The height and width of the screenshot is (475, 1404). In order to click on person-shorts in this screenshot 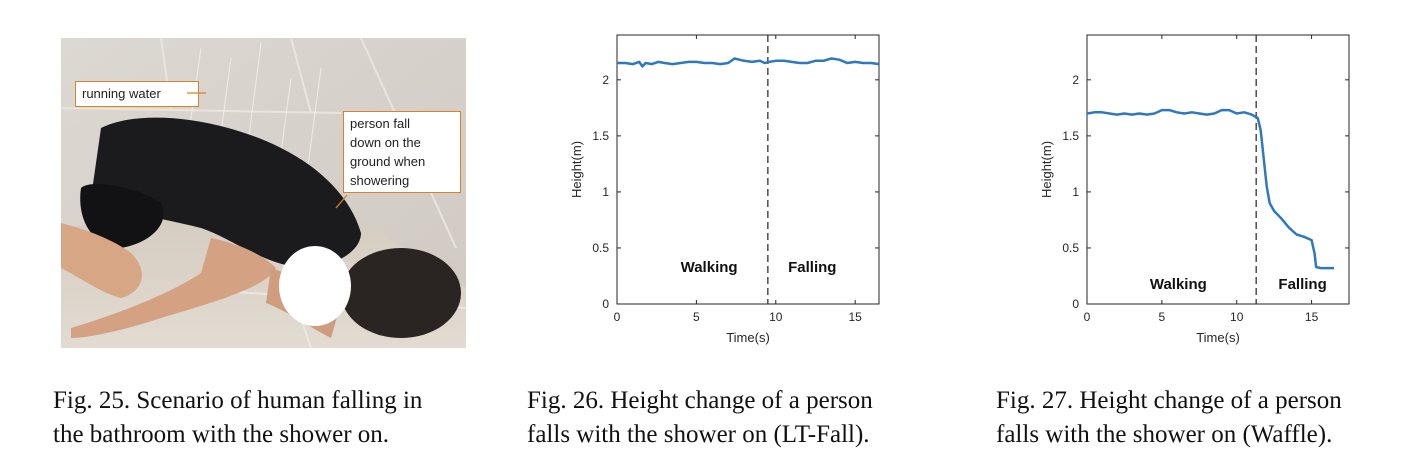, I will do `click(122, 215)`.